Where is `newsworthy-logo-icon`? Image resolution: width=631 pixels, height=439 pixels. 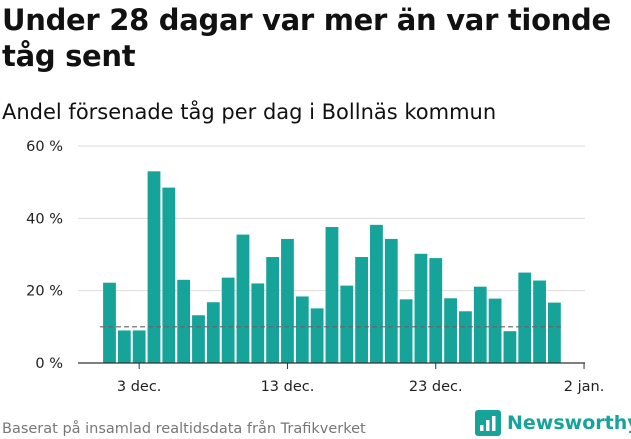 newsworthy-logo-icon is located at coordinates (488, 423).